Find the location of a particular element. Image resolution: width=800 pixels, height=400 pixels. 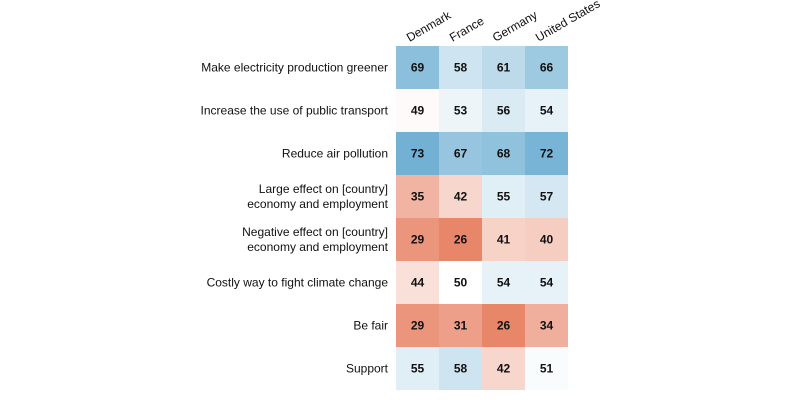

column-label: Germany is located at coordinates (515, 26).